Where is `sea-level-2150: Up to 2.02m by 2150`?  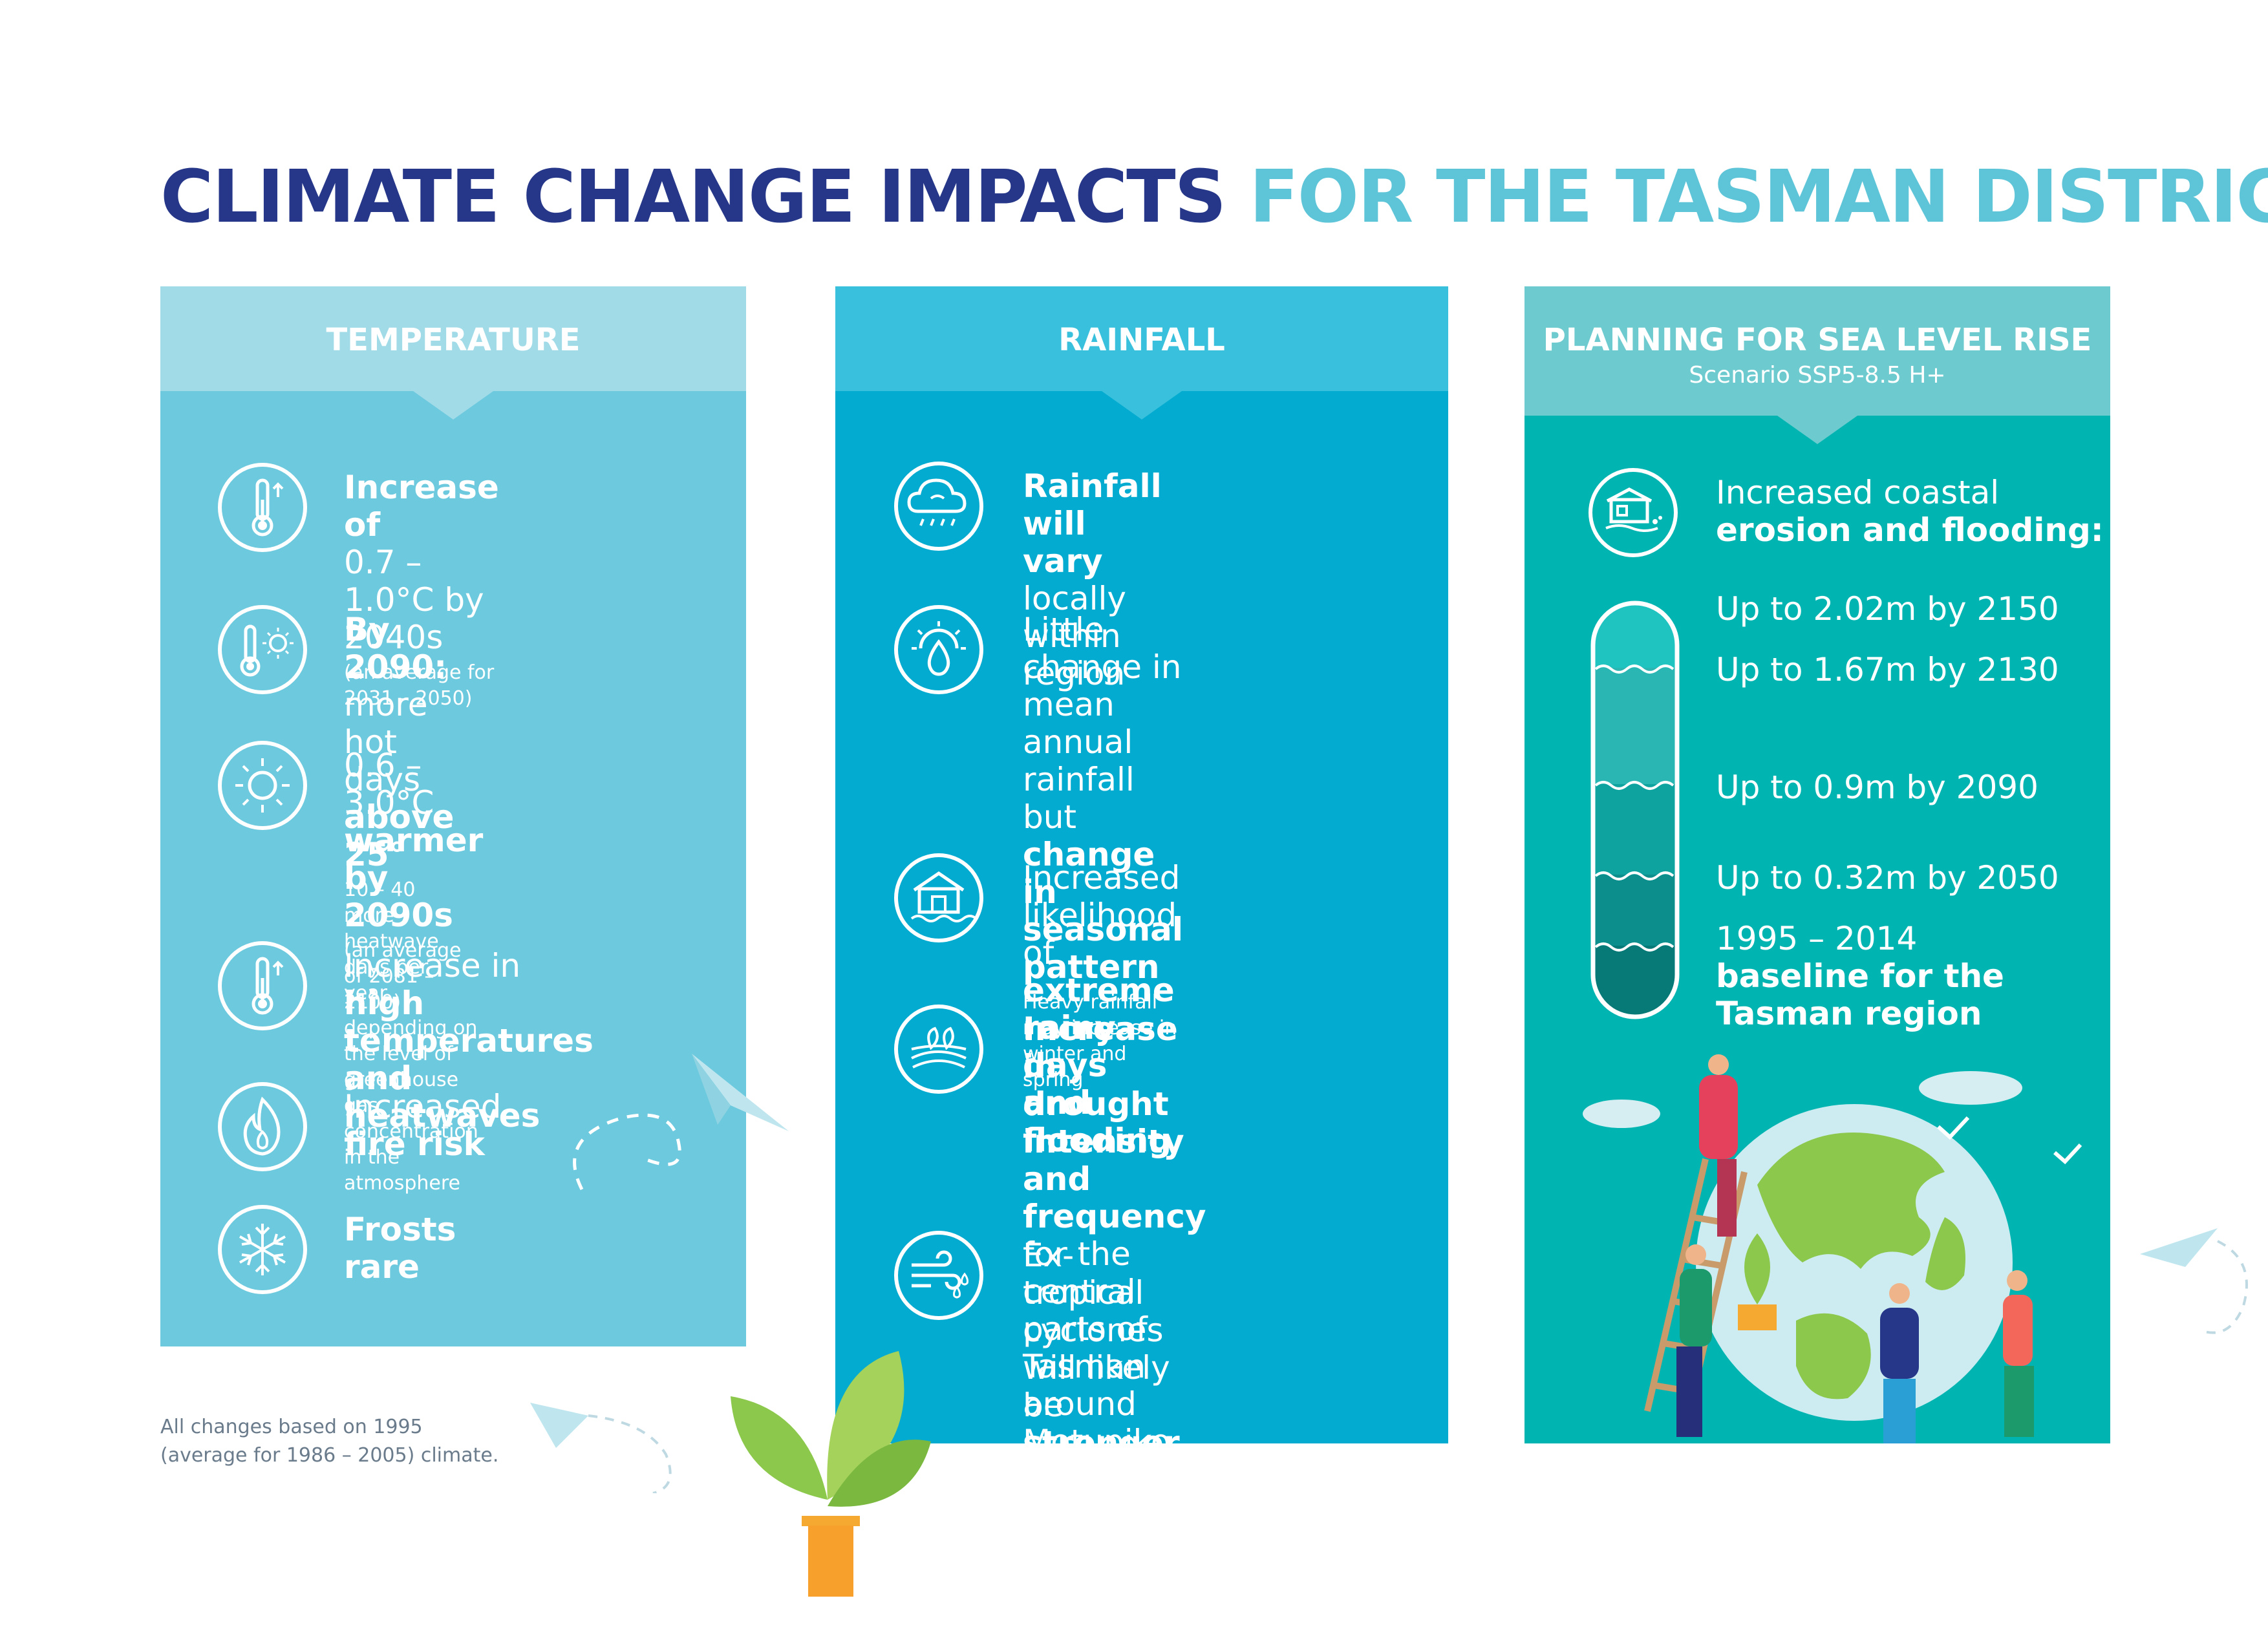
sea-level-2150: Up to 2.02m by 2150 is located at coordinates (1887, 609).